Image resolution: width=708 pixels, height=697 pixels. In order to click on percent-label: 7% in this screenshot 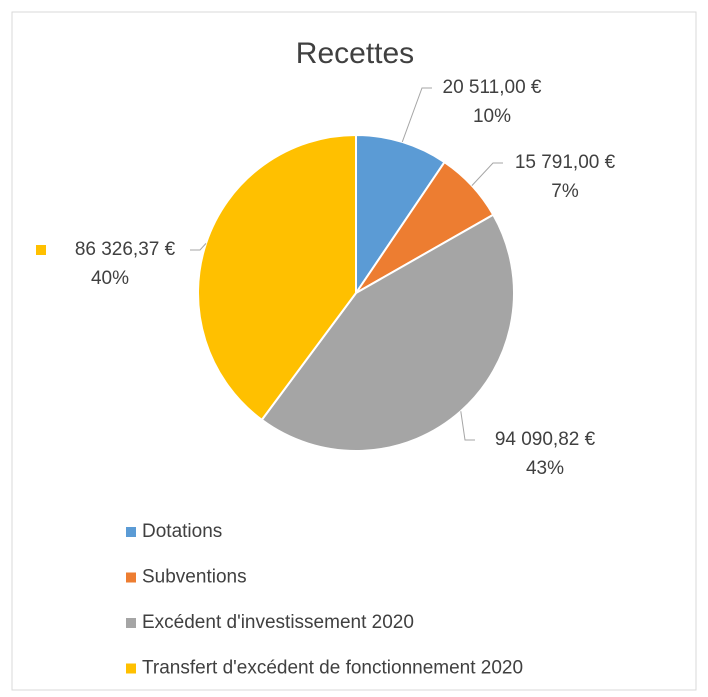, I will do `click(565, 191)`.